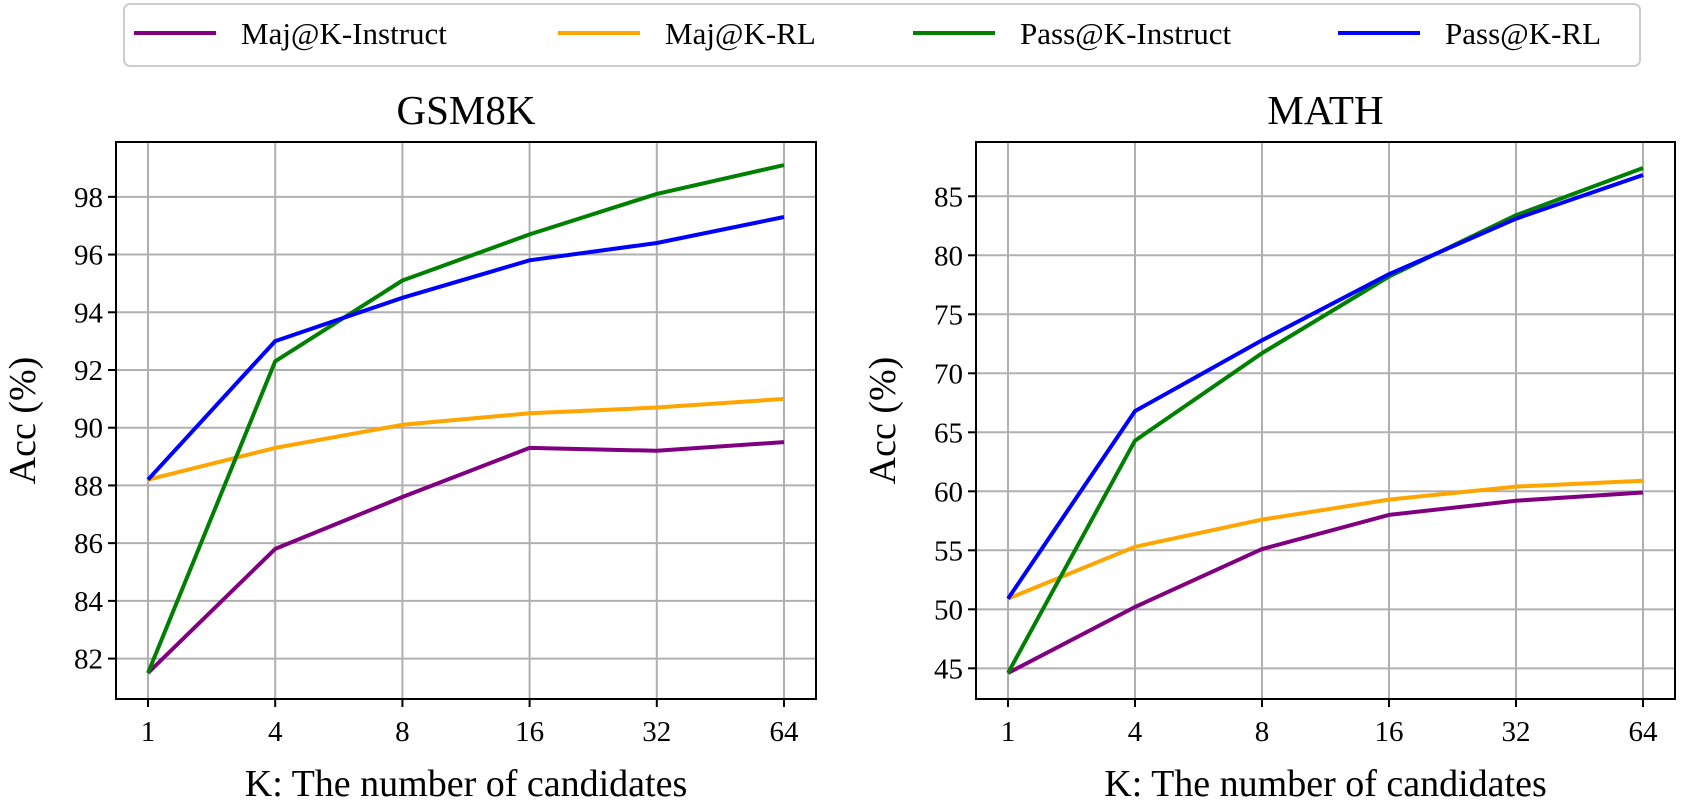  Describe the element at coordinates (88, 486) in the screenshot. I see `y-tick-label: 88` at that location.